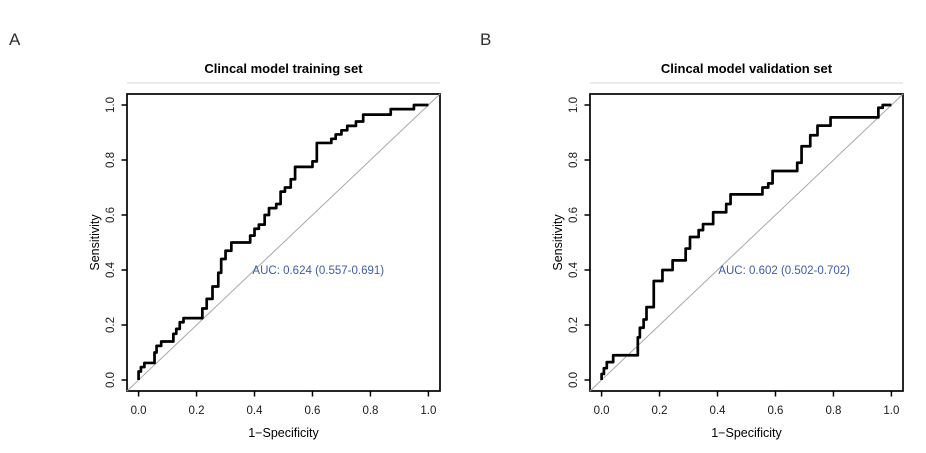 This screenshot has height=453, width=926. I want to click on auc-annotation: AUC: 0.624 (0.557-0.691), so click(318, 271).